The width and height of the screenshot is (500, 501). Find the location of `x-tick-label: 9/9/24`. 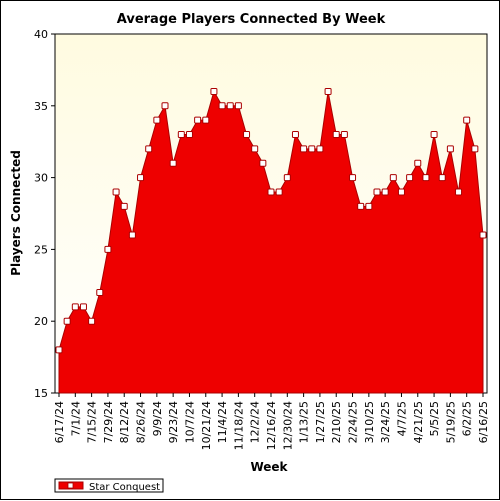

x-tick-label: 9/9/24 is located at coordinates (157, 418).